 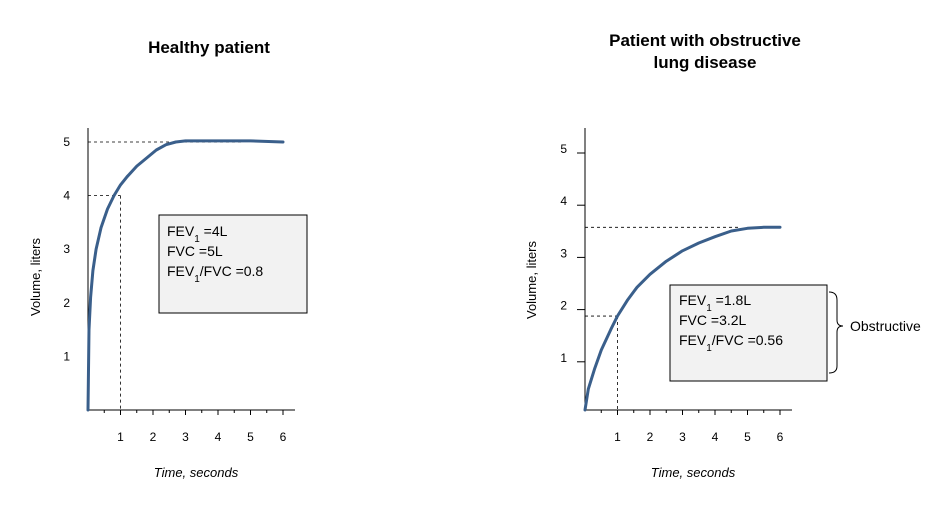 What do you see at coordinates (195, 251) in the screenshot?
I see `healthy-results-line-2: FVC =5L` at bounding box center [195, 251].